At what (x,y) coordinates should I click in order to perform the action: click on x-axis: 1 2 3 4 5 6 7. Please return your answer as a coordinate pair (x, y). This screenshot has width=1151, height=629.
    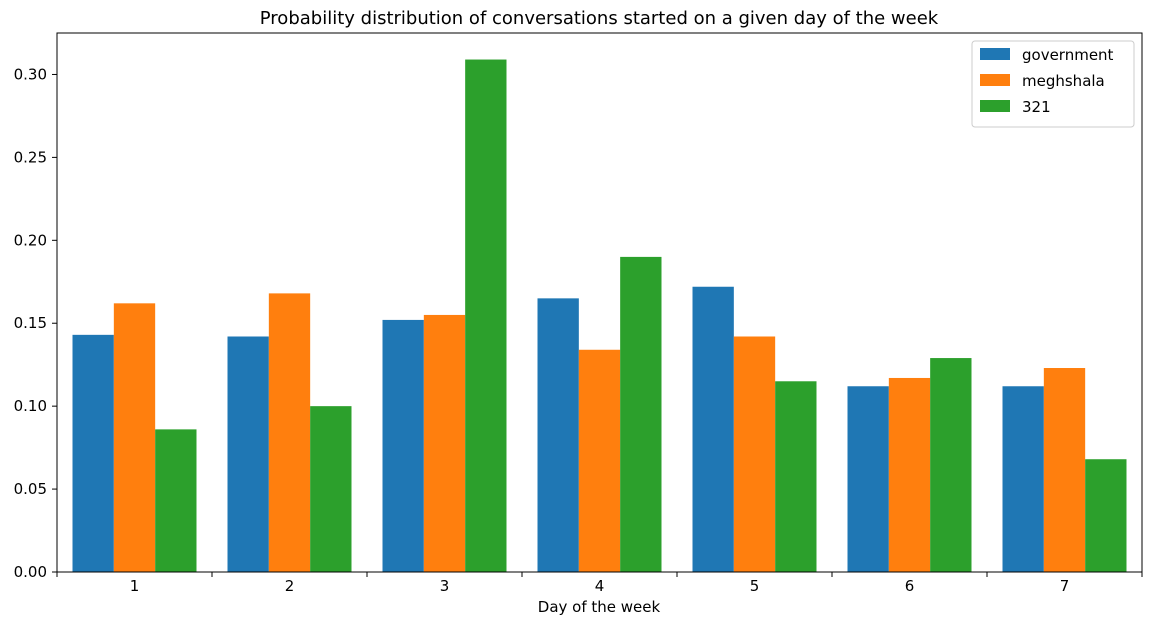
    Looking at the image, I should click on (599, 583).